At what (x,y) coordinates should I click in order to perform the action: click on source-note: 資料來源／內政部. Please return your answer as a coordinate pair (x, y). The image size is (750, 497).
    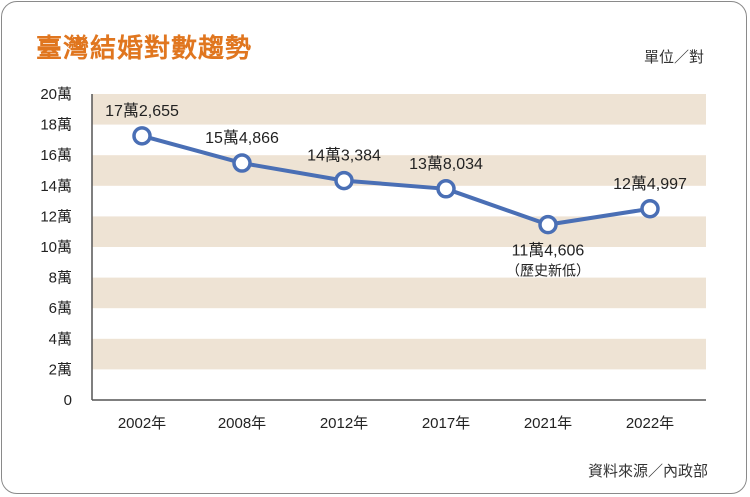
    Looking at the image, I should click on (647, 471).